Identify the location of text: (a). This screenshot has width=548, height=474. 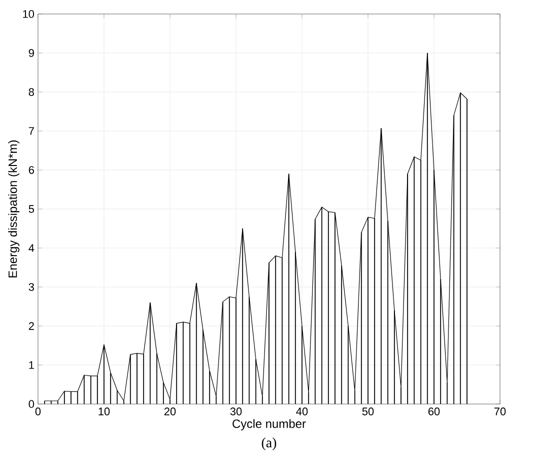
(269, 444).